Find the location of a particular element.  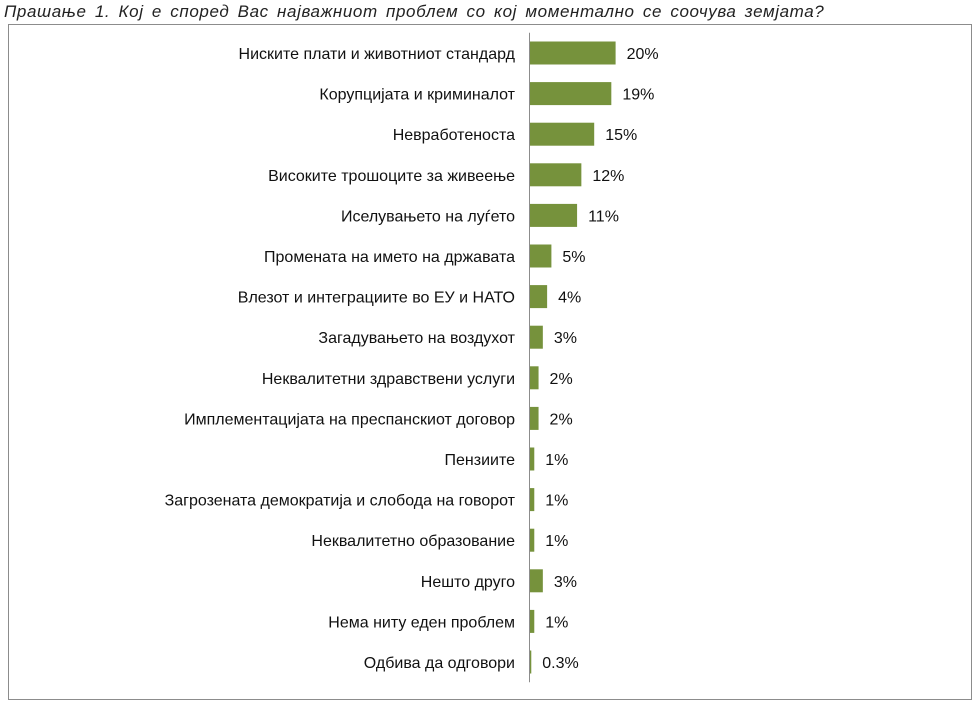

value-label: 19% is located at coordinates (638, 95).